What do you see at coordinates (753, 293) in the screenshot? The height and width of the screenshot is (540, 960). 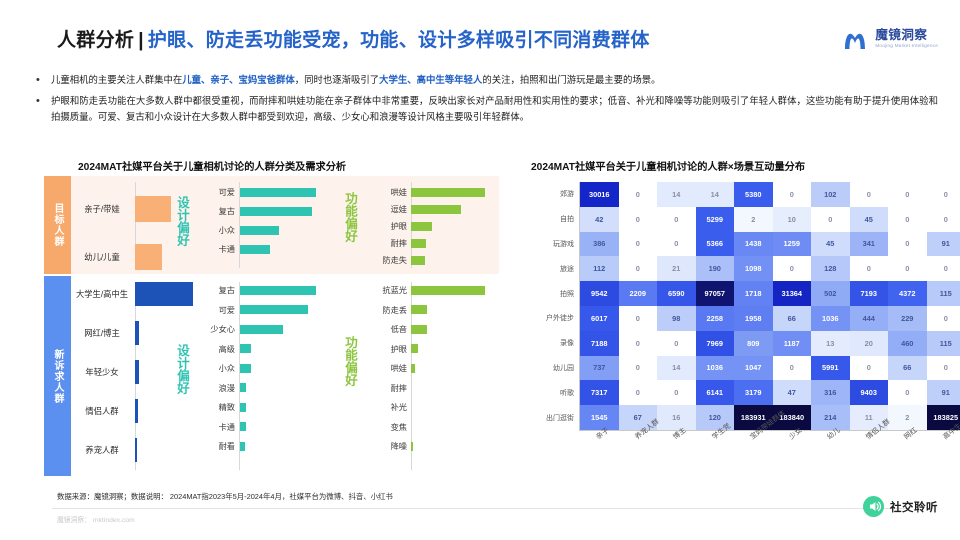 I see `heatmap-cell: 1718` at bounding box center [753, 293].